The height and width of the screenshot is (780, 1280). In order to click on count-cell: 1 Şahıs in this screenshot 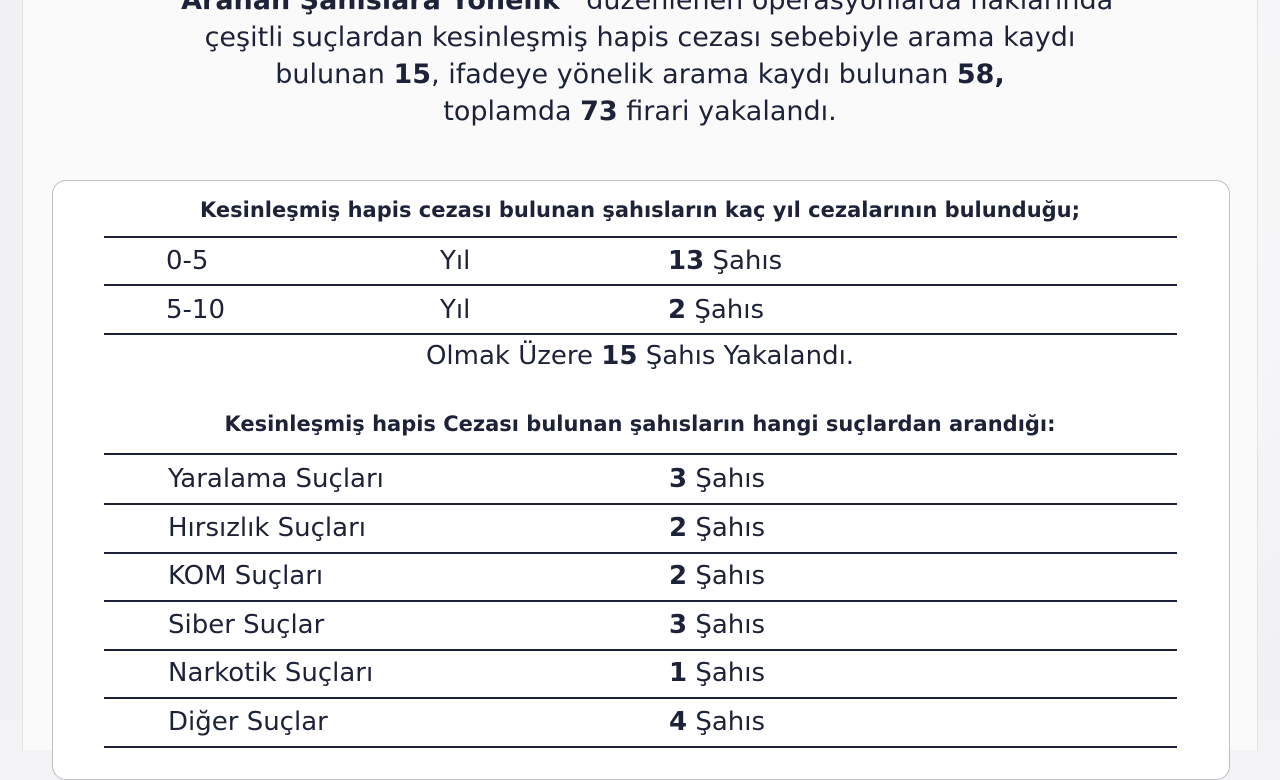, I will do `click(717, 673)`.